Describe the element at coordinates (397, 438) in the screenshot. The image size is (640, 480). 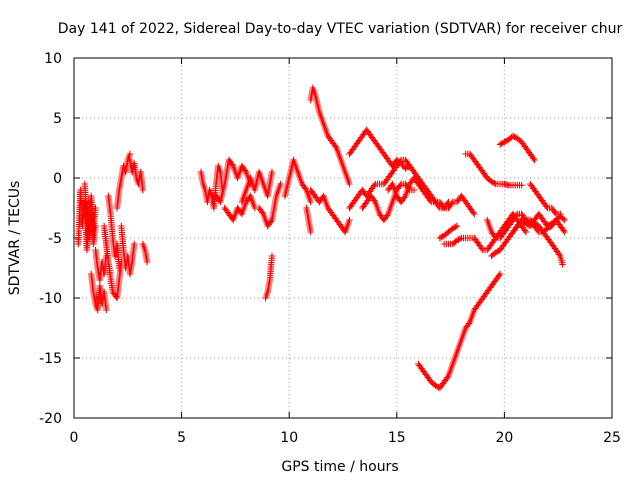
I see `x-tick-label: 15` at that location.